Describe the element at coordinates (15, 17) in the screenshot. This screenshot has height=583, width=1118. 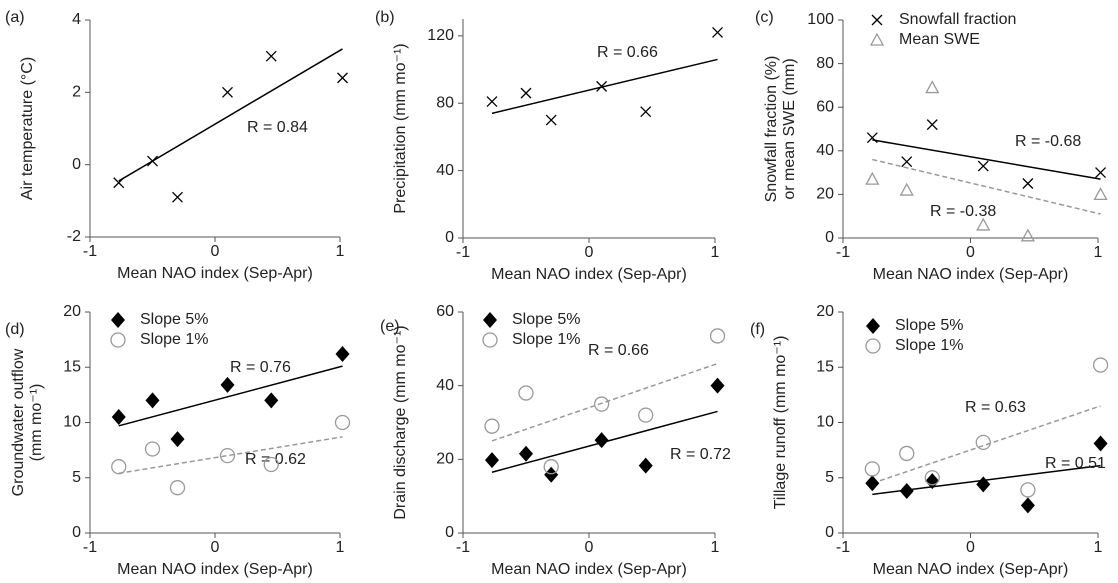
I see `panel-label: (a)` at that location.